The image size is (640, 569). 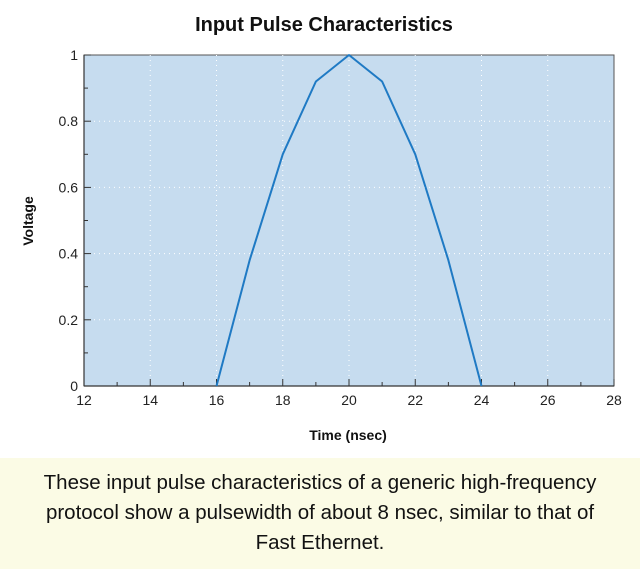 What do you see at coordinates (614, 400) in the screenshot?
I see `x-tick-label: 28` at bounding box center [614, 400].